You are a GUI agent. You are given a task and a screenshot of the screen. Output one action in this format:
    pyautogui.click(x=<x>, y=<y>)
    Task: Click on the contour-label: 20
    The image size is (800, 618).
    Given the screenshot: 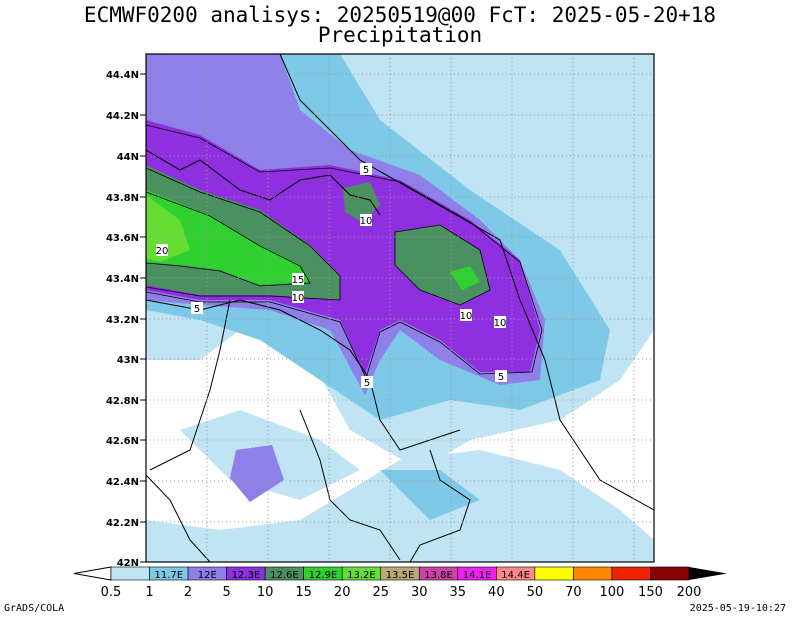 What is the action you would take?
    pyautogui.click(x=162, y=251)
    